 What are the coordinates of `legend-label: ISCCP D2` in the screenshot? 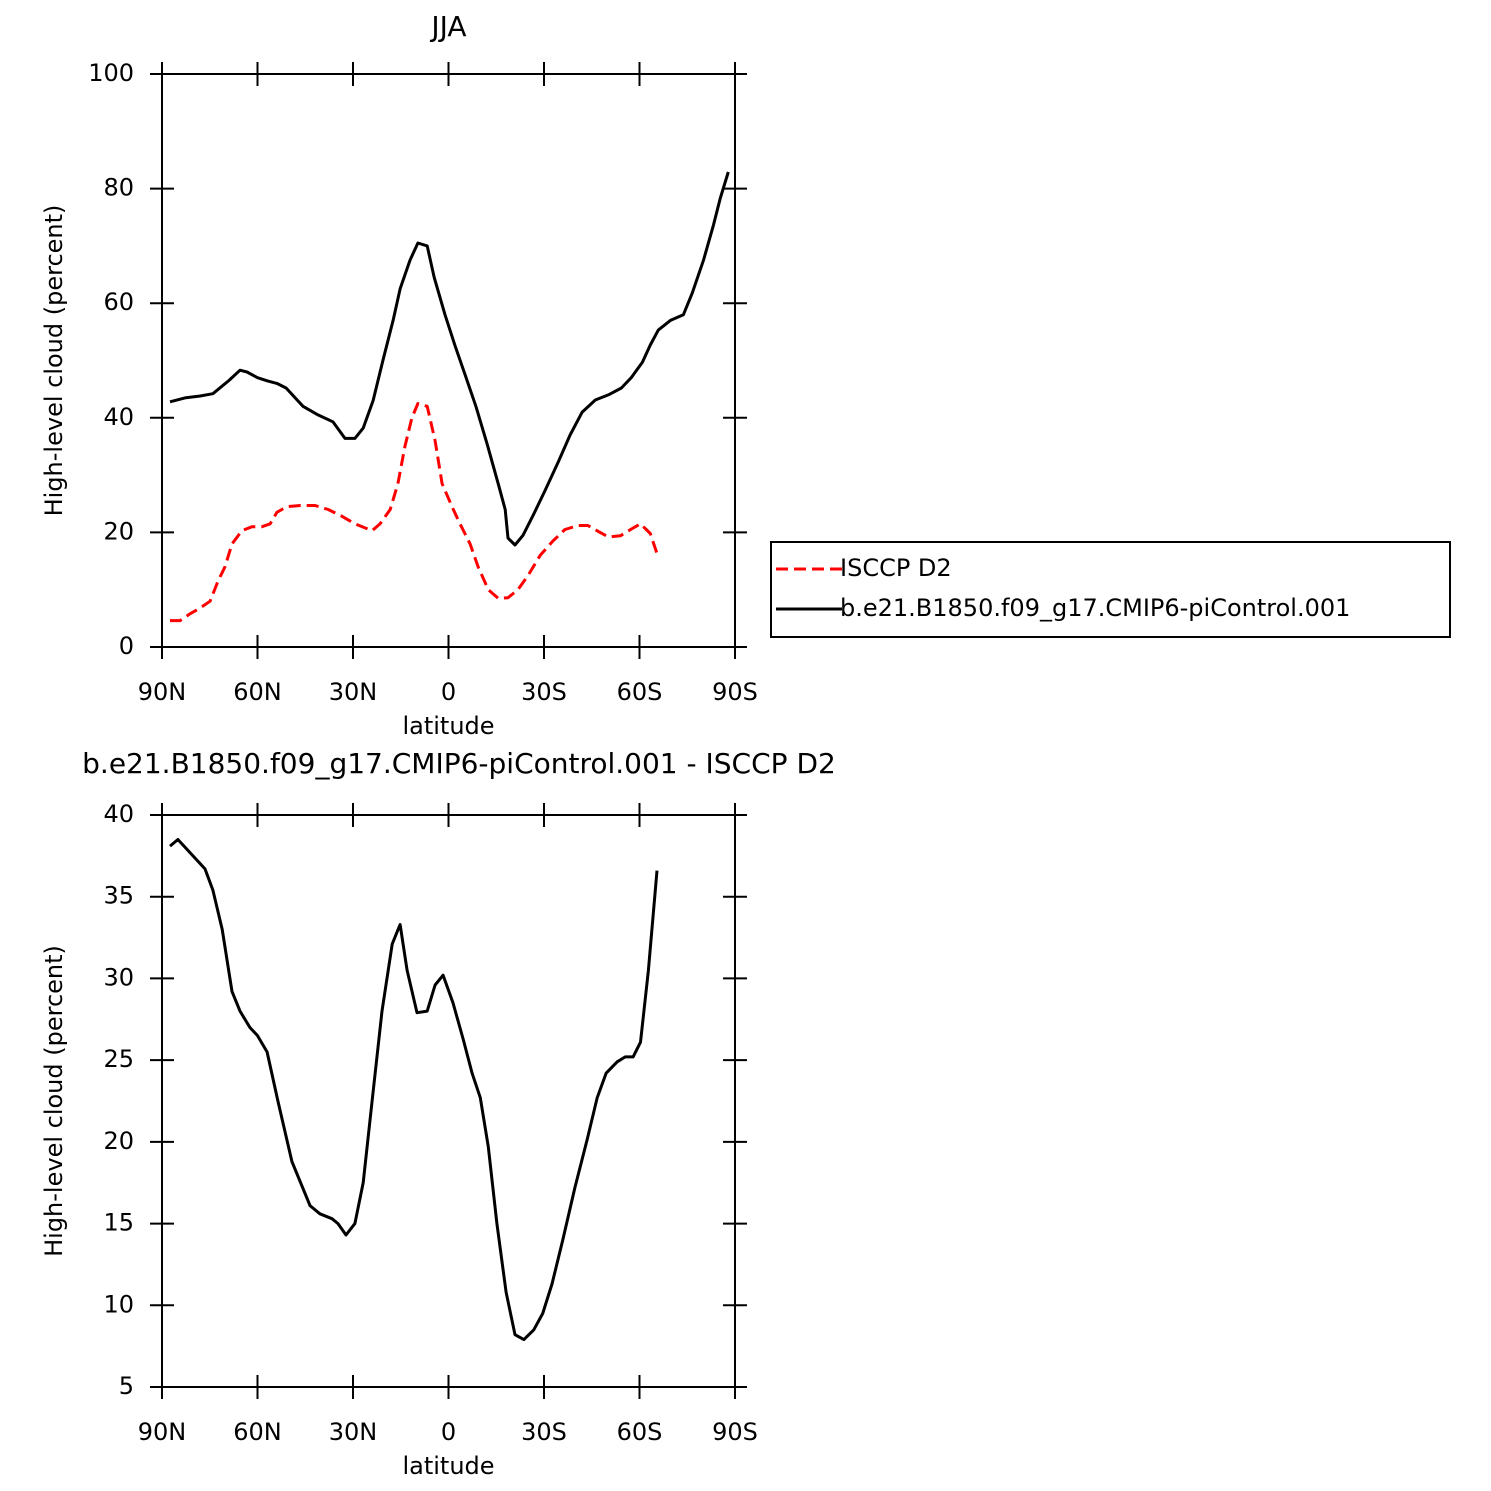 It's located at (896, 568).